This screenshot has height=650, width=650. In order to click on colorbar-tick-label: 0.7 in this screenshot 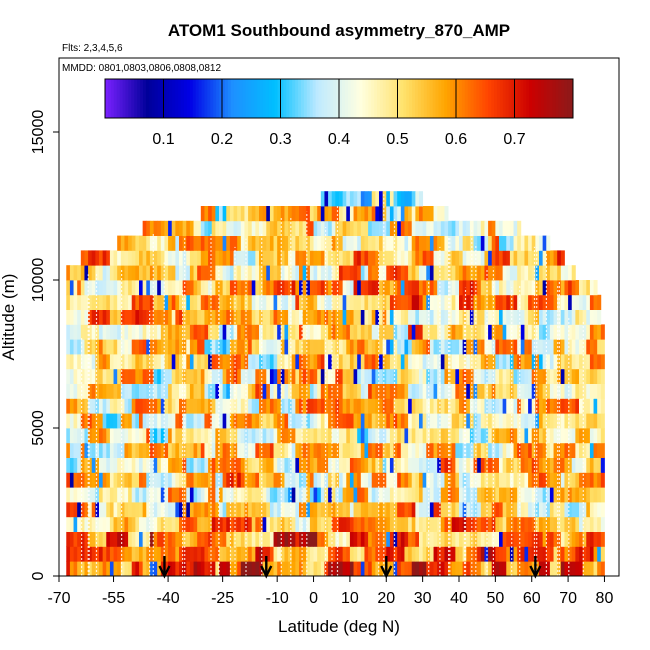, I will do `click(514, 139)`.